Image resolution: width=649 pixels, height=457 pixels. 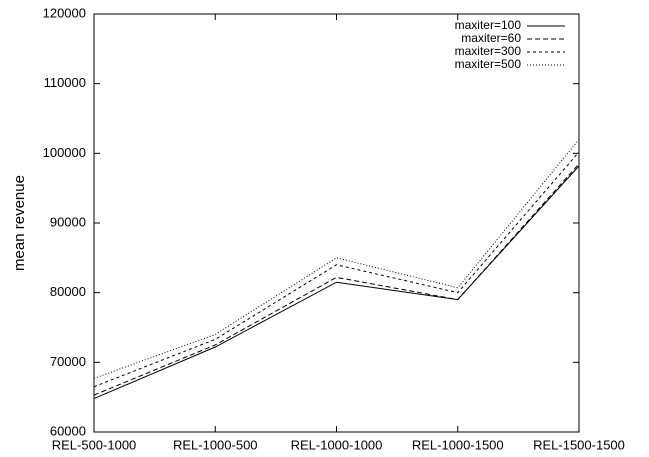 What do you see at coordinates (215, 444) in the screenshot?
I see `x-tick-label: REL-1000-500` at bounding box center [215, 444].